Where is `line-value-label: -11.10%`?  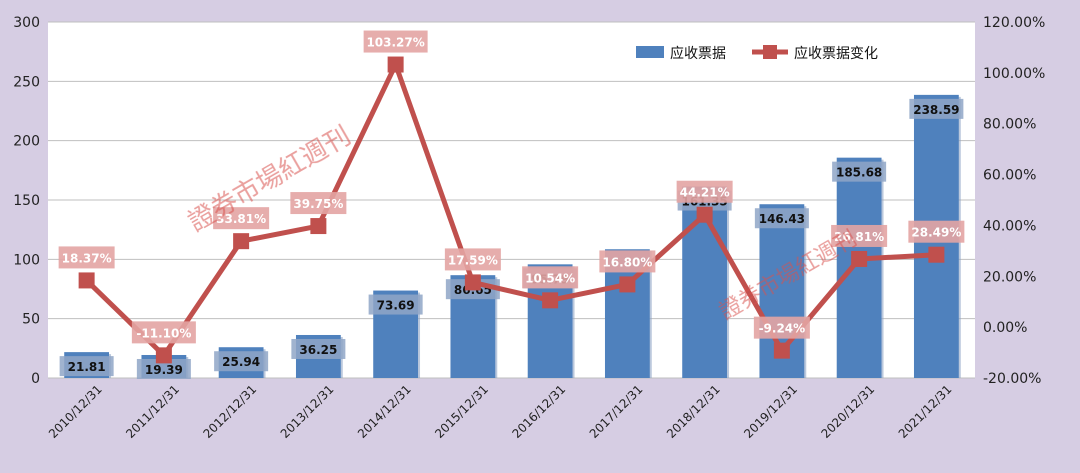
line-value-label: -11.10% is located at coordinates (163, 332).